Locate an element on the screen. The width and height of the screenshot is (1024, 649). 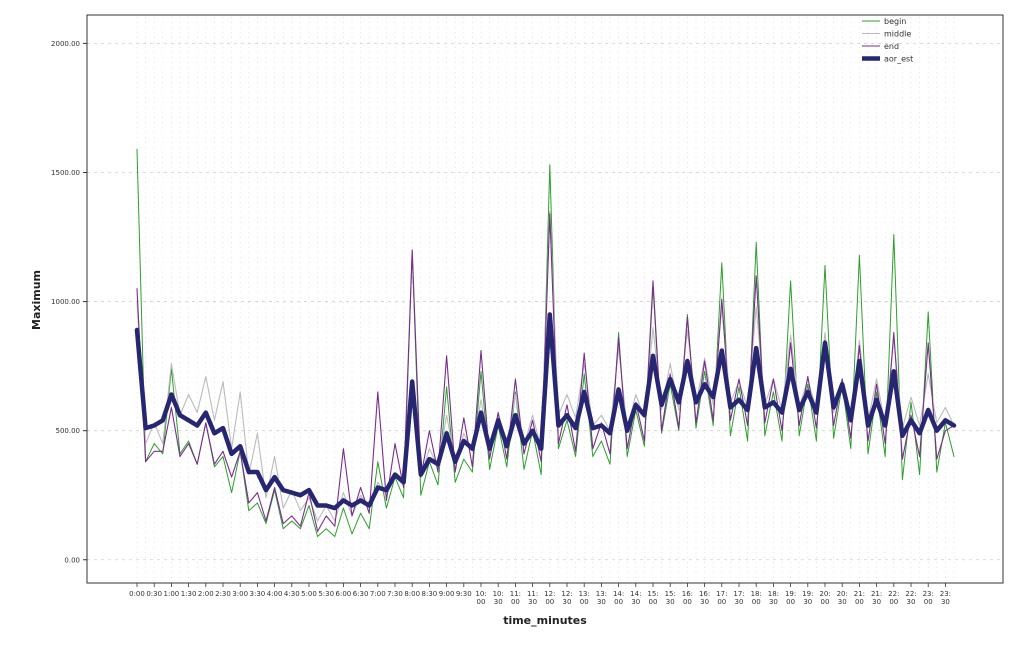
x-tick-label: 9:30 is located at coordinates (464, 594).